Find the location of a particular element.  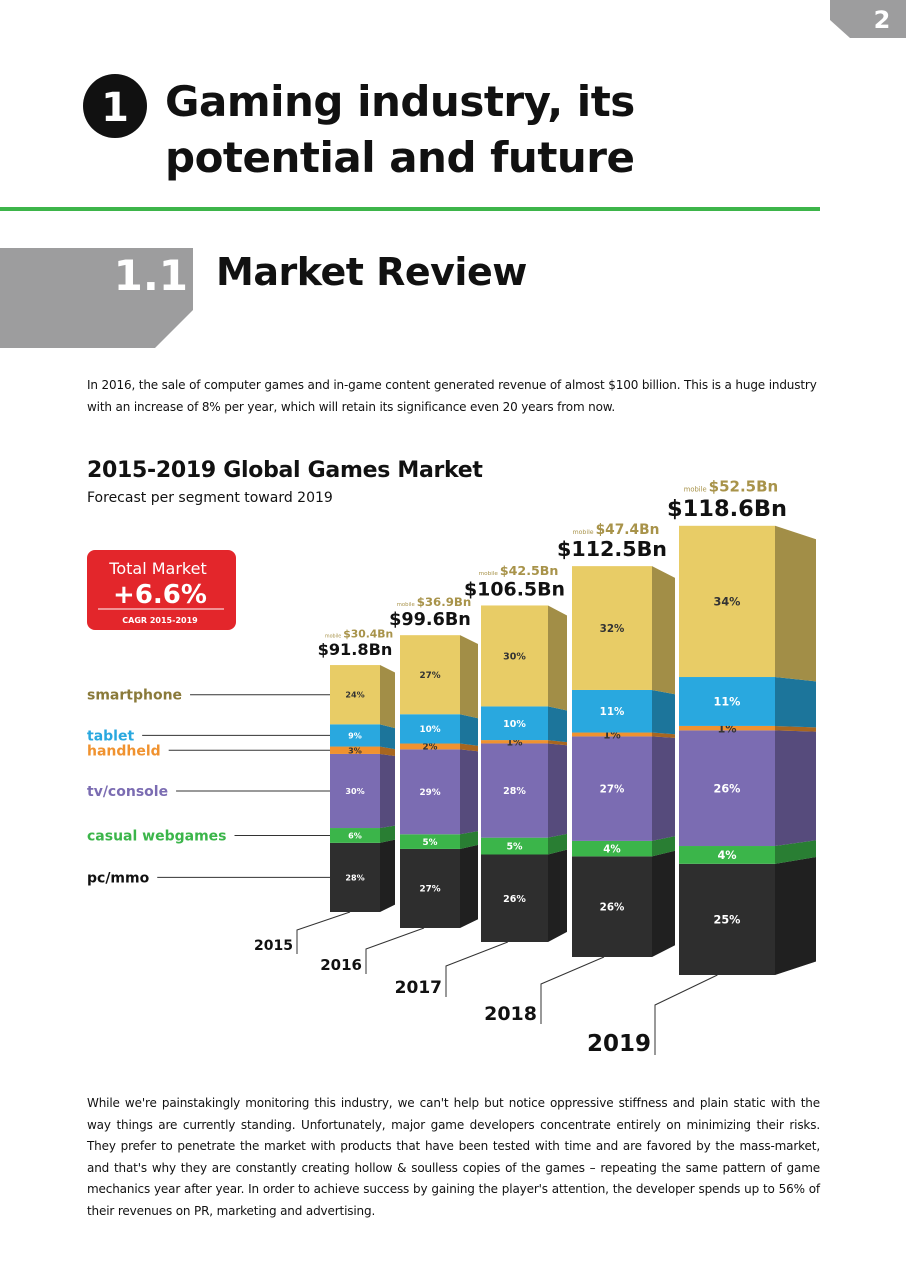

callout-title: Total Market is located at coordinates (157, 568).